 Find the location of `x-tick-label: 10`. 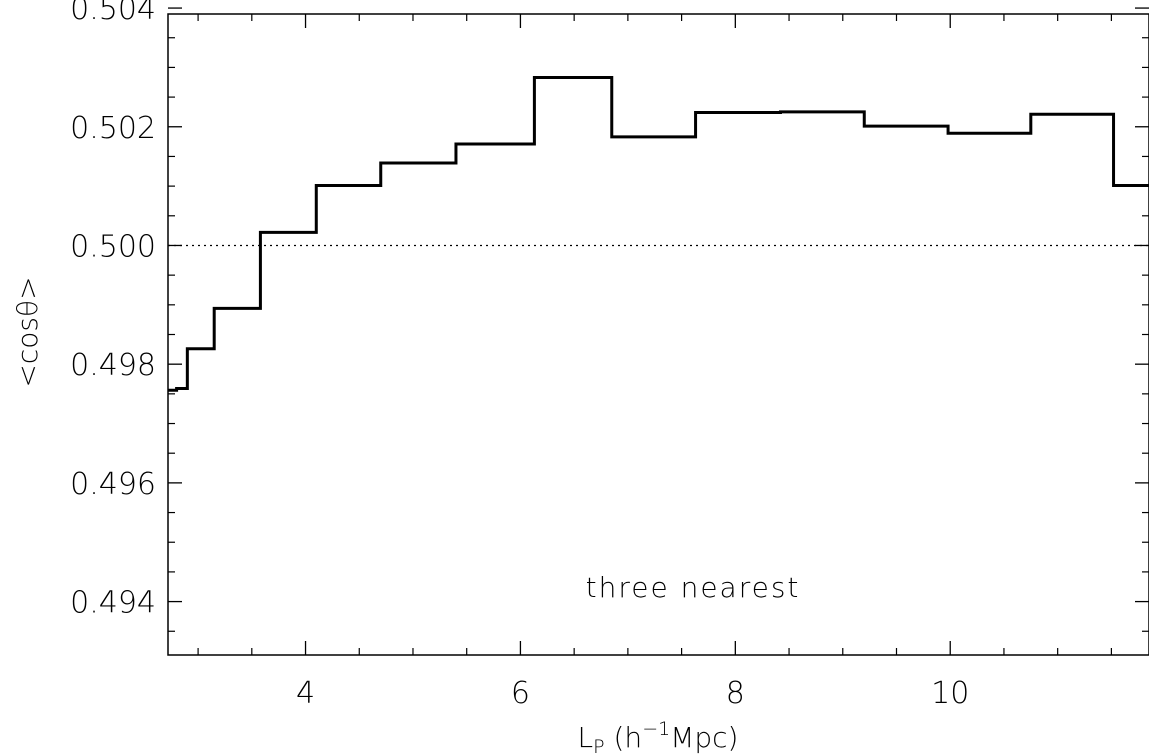

x-tick-label: 10 is located at coordinates (950, 693).